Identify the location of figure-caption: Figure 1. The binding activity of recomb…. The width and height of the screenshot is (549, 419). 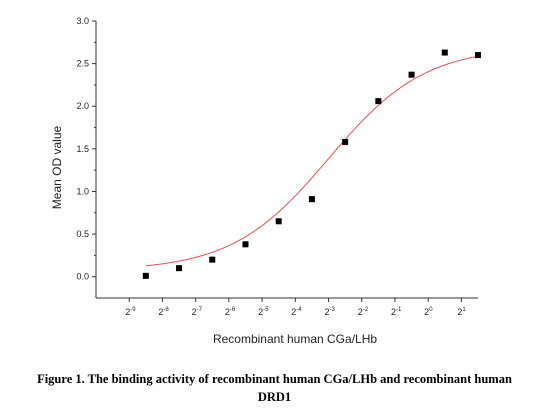
(274, 388).